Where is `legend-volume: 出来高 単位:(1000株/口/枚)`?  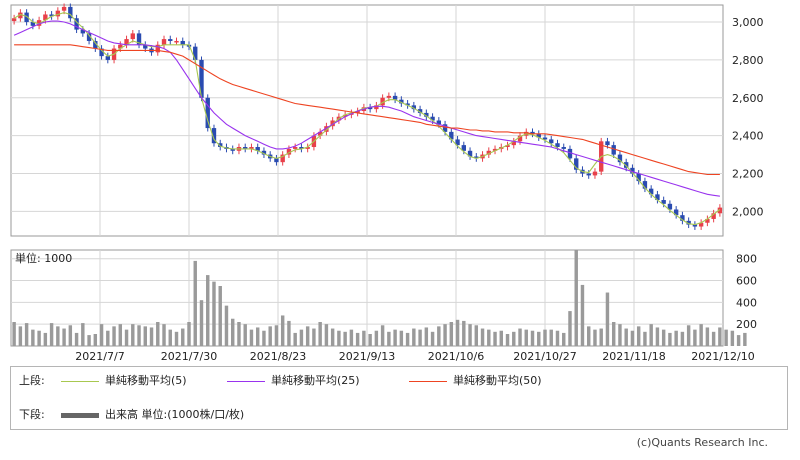 legend-volume: 出来高 単位:(1000株/口/枚) is located at coordinates (152, 415).